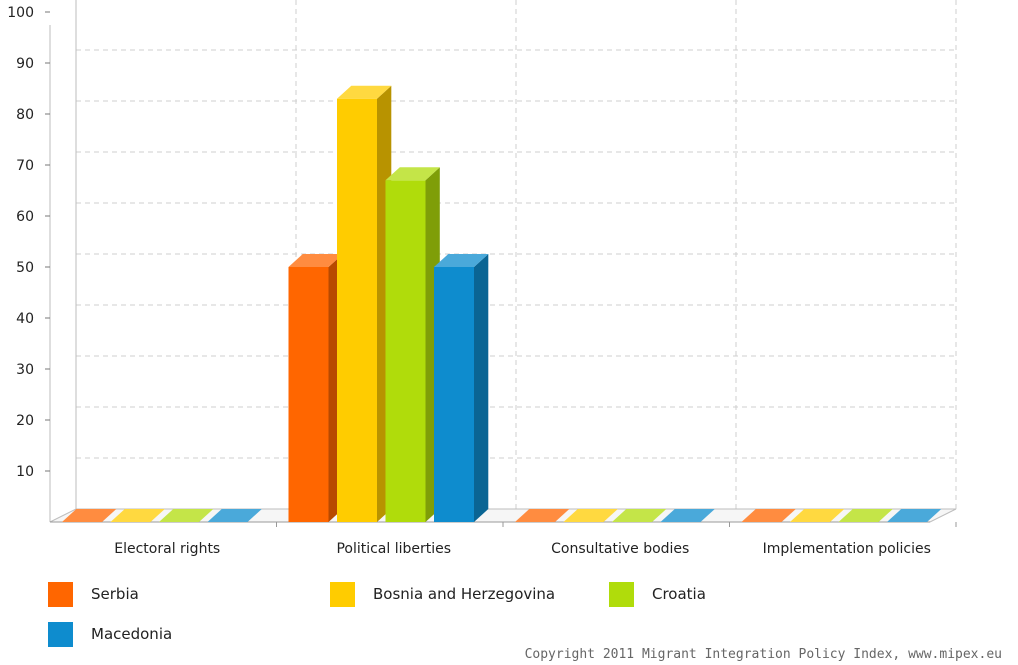 Image resolution: width=1018 pixels, height=665 pixels. Describe the element at coordinates (28, 242) in the screenshot. I see `y-axis: 10 20 30 40 50 60 70 80 90 100` at that location.